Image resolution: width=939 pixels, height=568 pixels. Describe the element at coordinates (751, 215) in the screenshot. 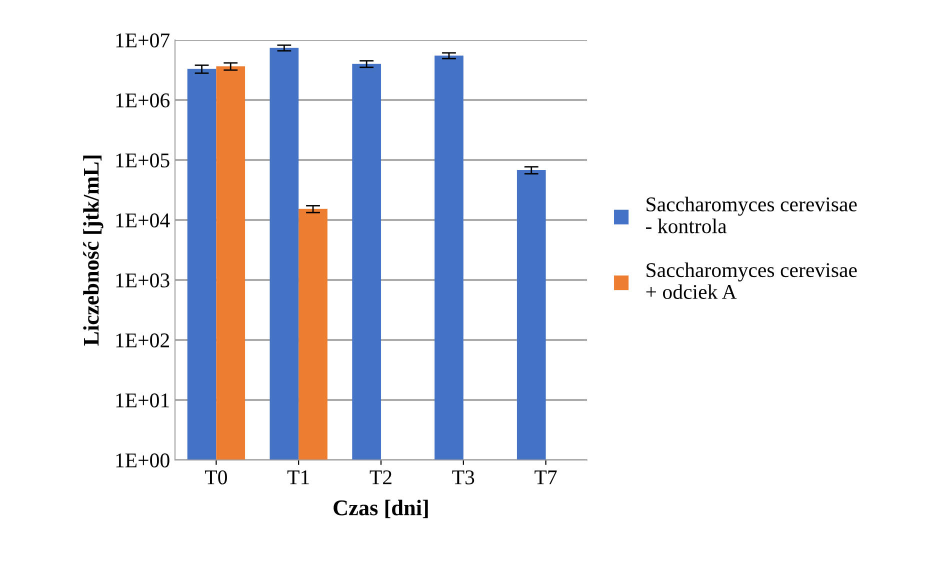

I see `legend-label: Saccharomyces cerevisae - kontrola` at that location.